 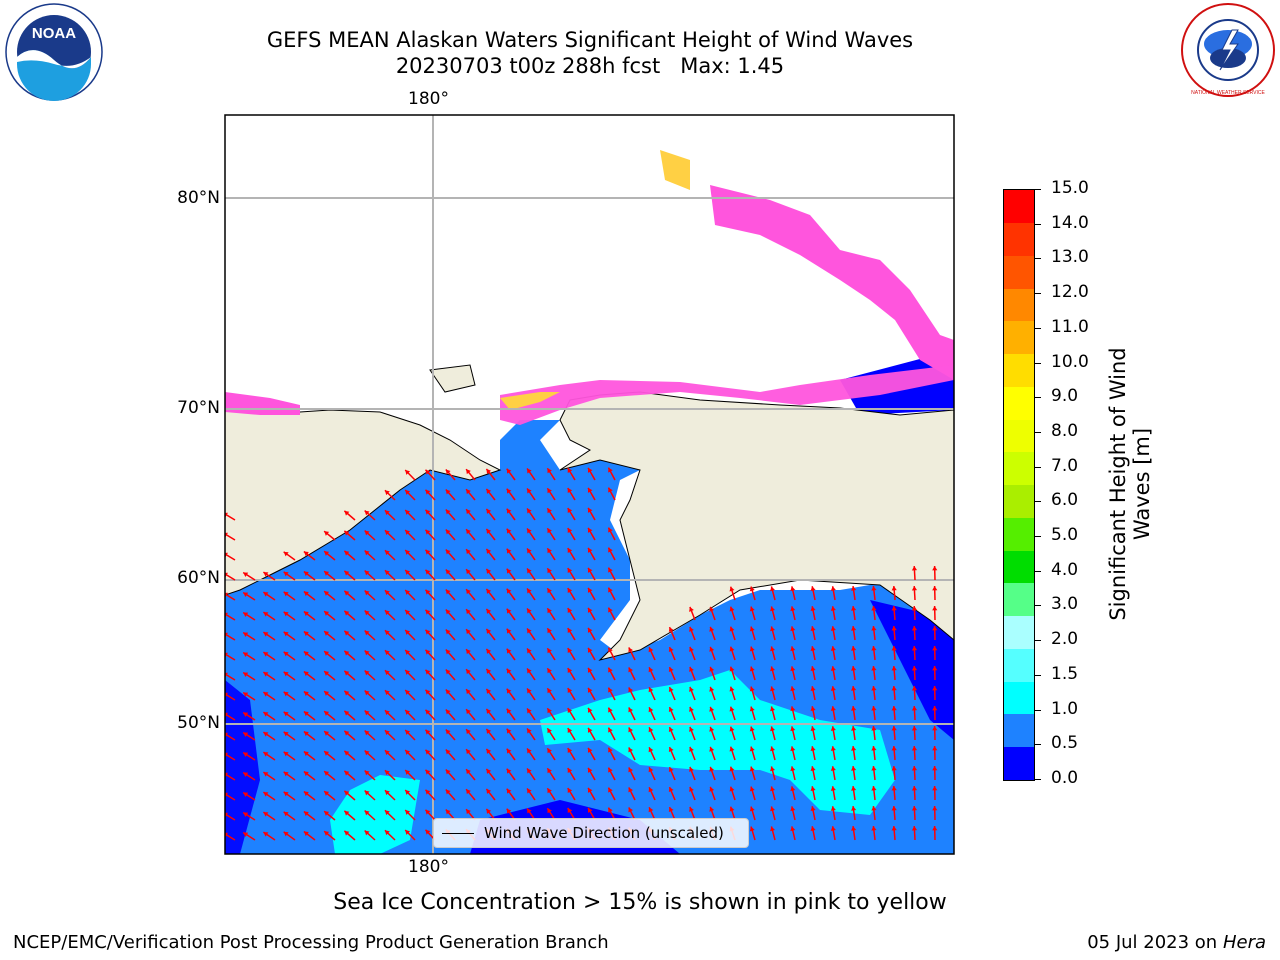 What do you see at coordinates (1065, 708) in the screenshot?
I see `colorbar-tick-label: 1.0` at bounding box center [1065, 708].